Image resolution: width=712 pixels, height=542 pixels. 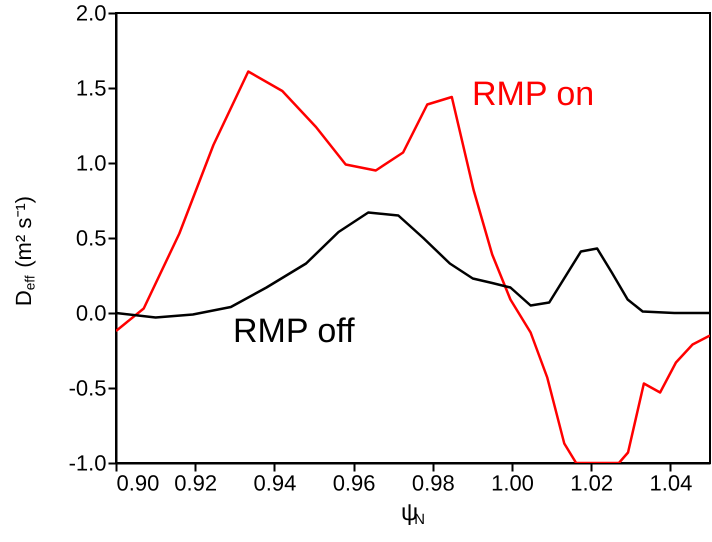 What do you see at coordinates (87, 388) in the screenshot?
I see `y-tick-label: -0.5` at bounding box center [87, 388].